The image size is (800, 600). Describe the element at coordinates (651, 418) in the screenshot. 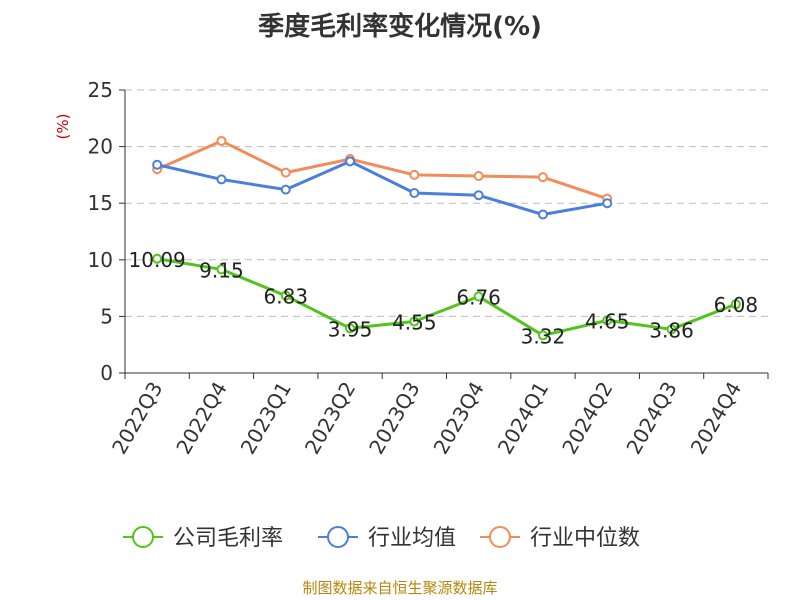

I see `x-tick-label: 2024Q3` at that location.